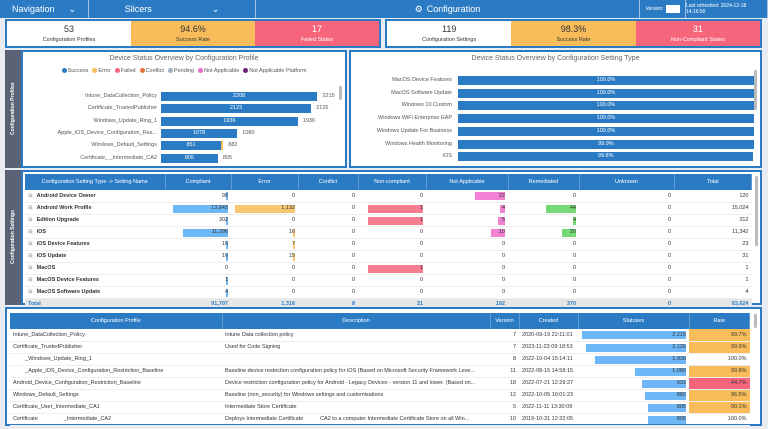  Describe the element at coordinates (356, 407) in the screenshot. I see `description-cell: Intermediate Store Certificate` at that location.